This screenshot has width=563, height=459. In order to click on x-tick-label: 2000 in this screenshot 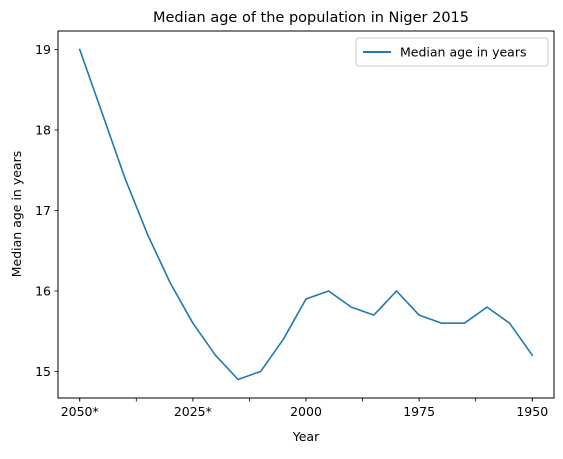, I will do `click(306, 411)`.